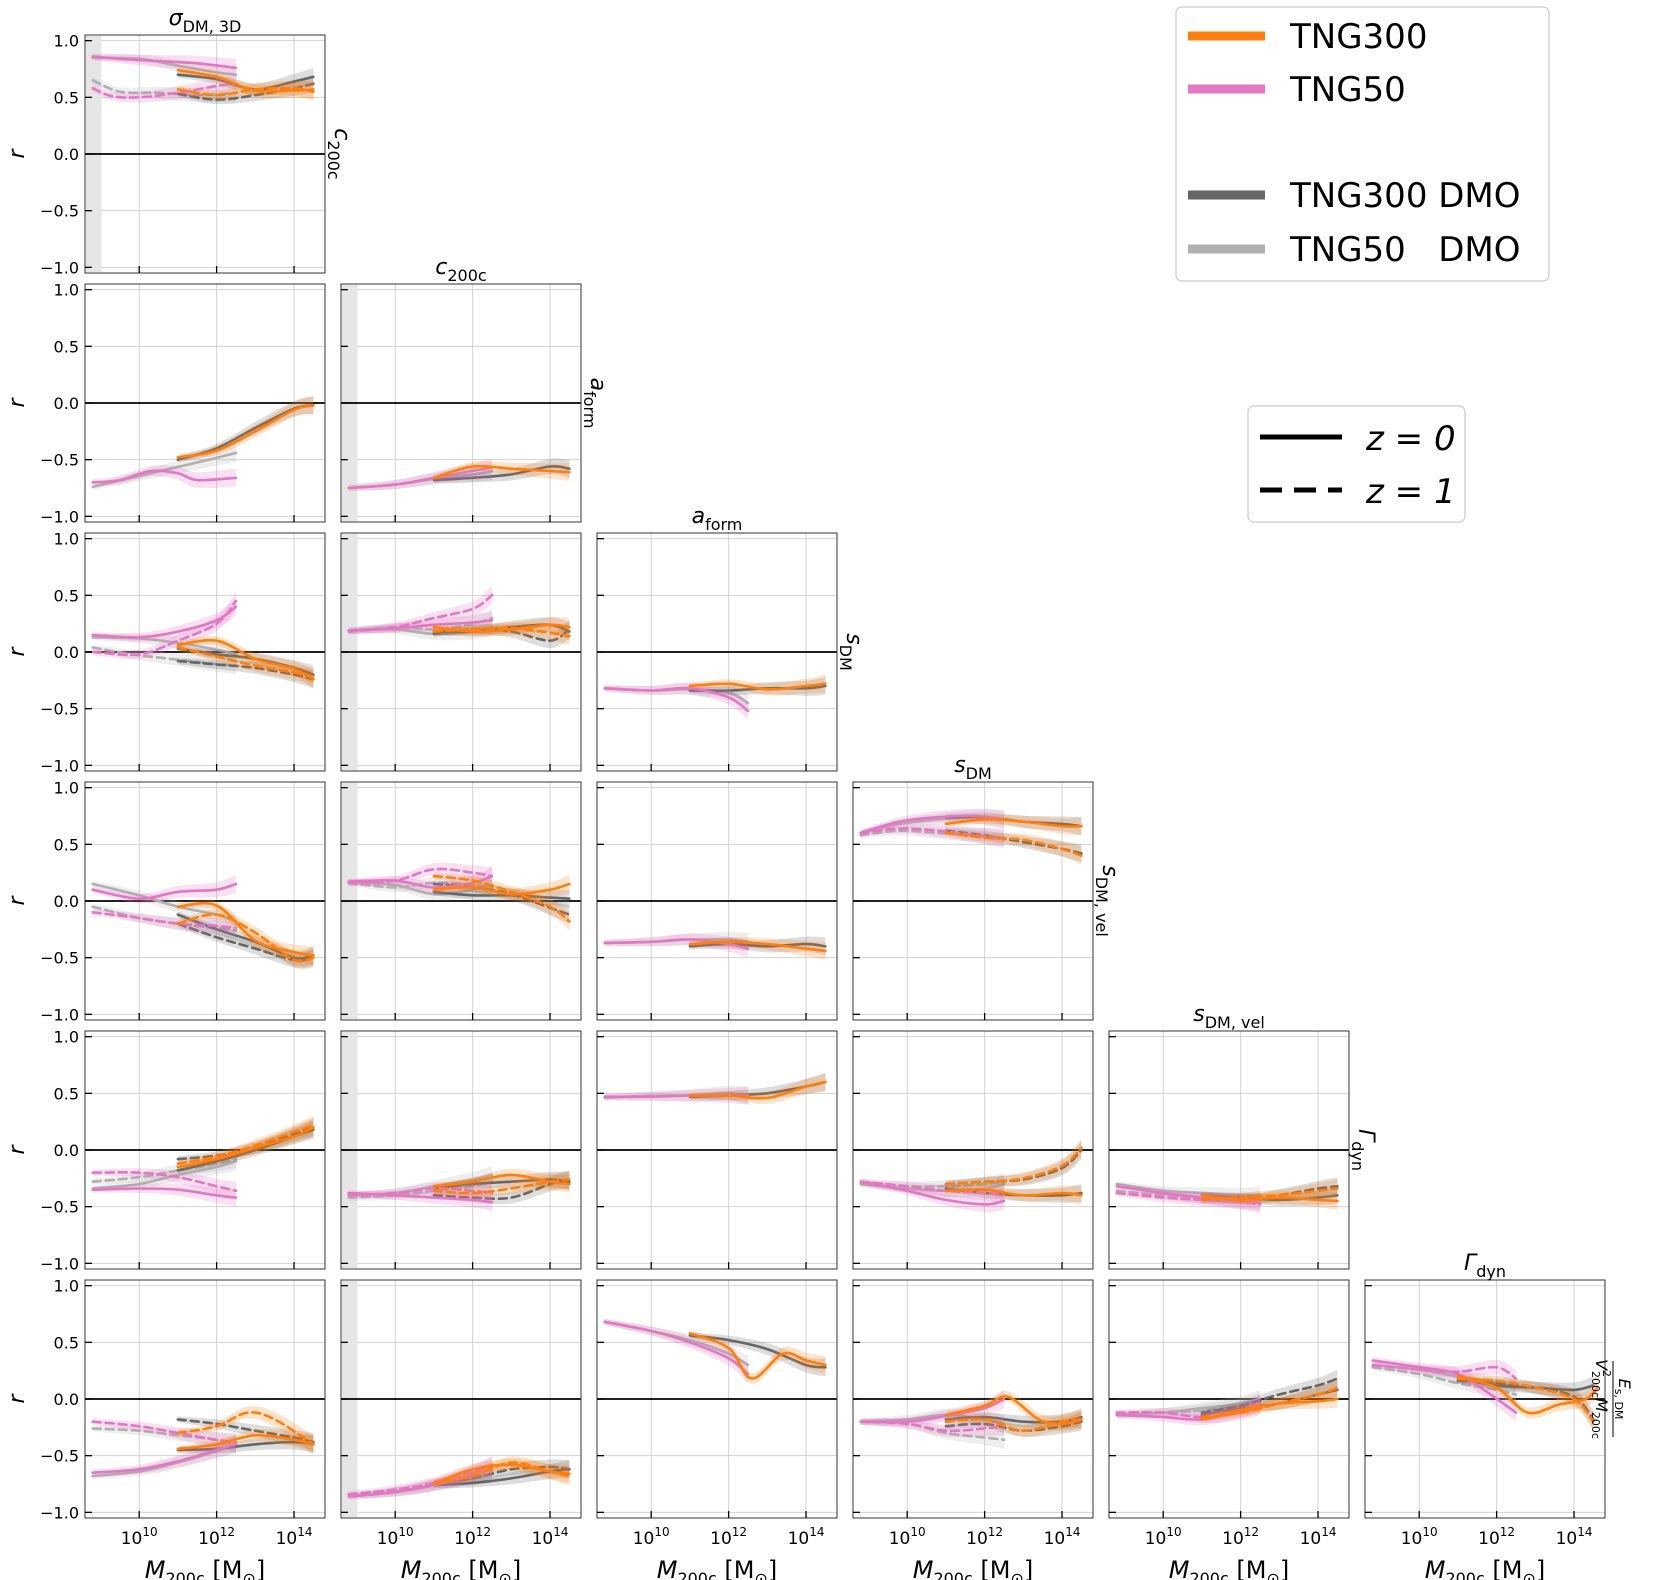 The width and height of the screenshot is (1661, 1580). What do you see at coordinates (1405, 250) in the screenshot?
I see `legend-label-tng50-dmo: TNG50 DMO` at bounding box center [1405, 250].